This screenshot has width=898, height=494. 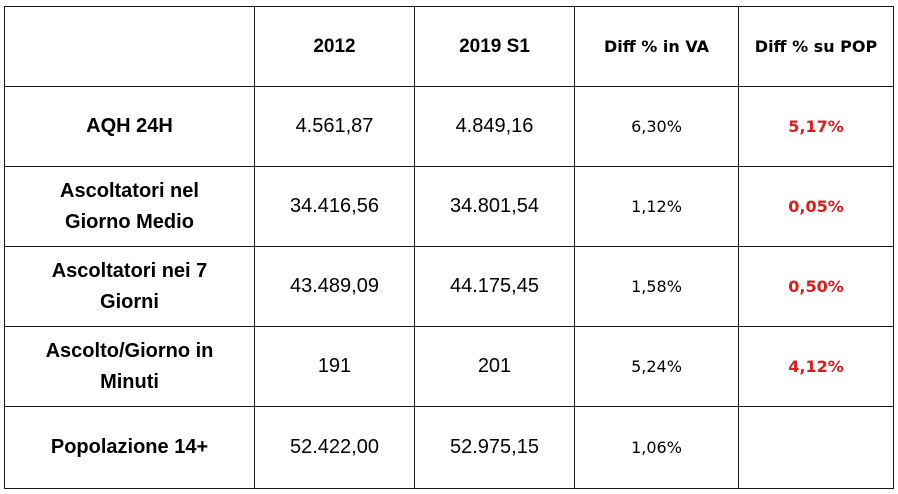 What do you see at coordinates (129, 190) in the screenshot?
I see `row-label-line1: Ascoltatori nel` at bounding box center [129, 190].